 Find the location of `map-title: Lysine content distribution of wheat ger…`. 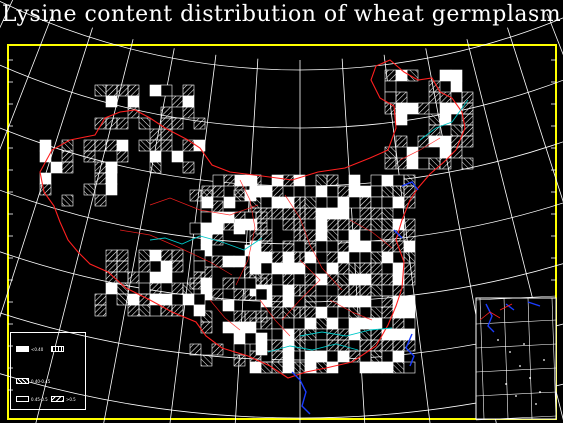

map-title: Lysine content distribution of wheat ger… is located at coordinates (281, 14).